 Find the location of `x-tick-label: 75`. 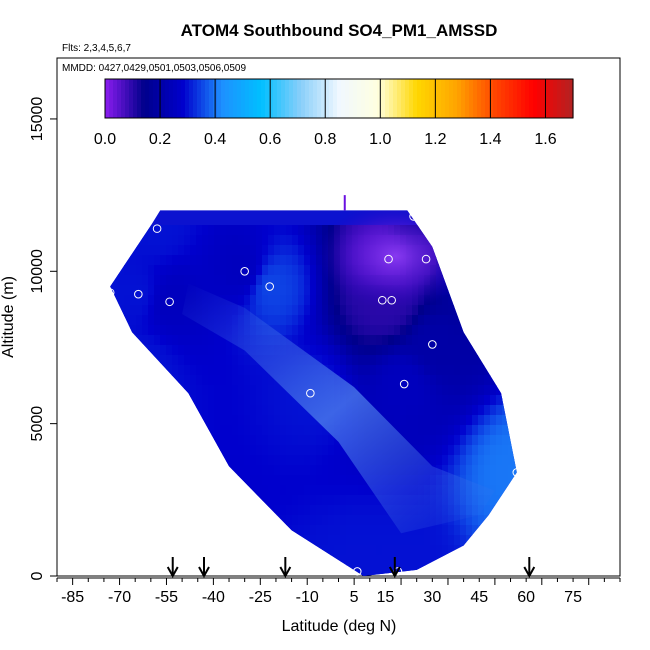

x-tick-label: 75 is located at coordinates (573, 597).